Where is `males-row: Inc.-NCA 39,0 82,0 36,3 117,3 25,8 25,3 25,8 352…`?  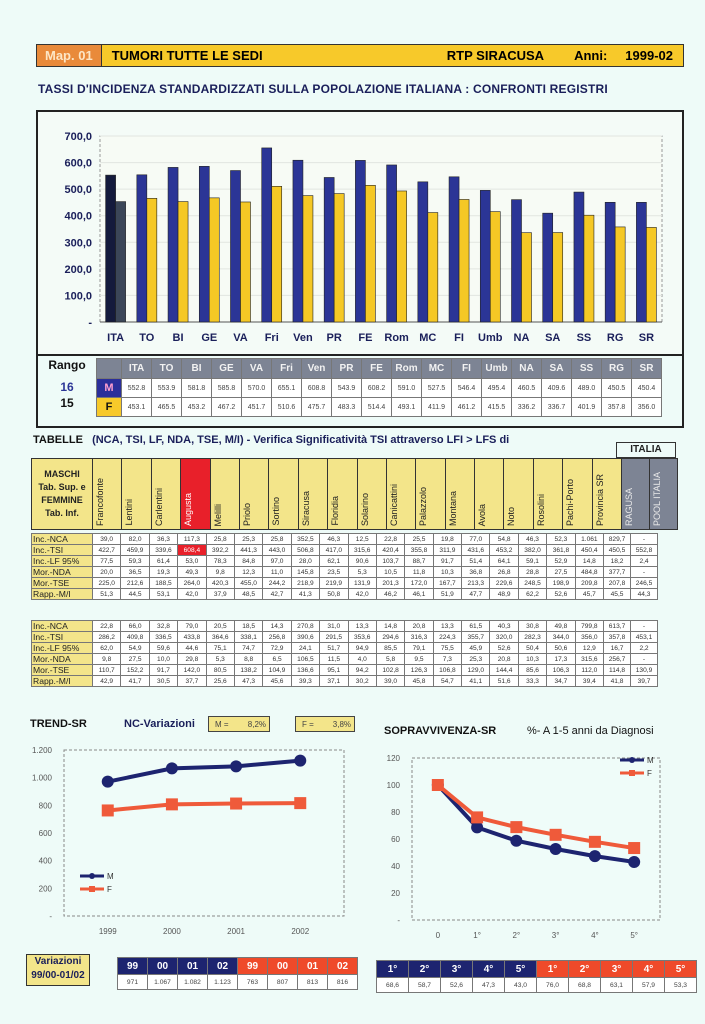
males-row: Inc.-NCA 39,0 82,0 36,3 117,3 25,8 25,3 25,8 352… is located at coordinates (345, 539).